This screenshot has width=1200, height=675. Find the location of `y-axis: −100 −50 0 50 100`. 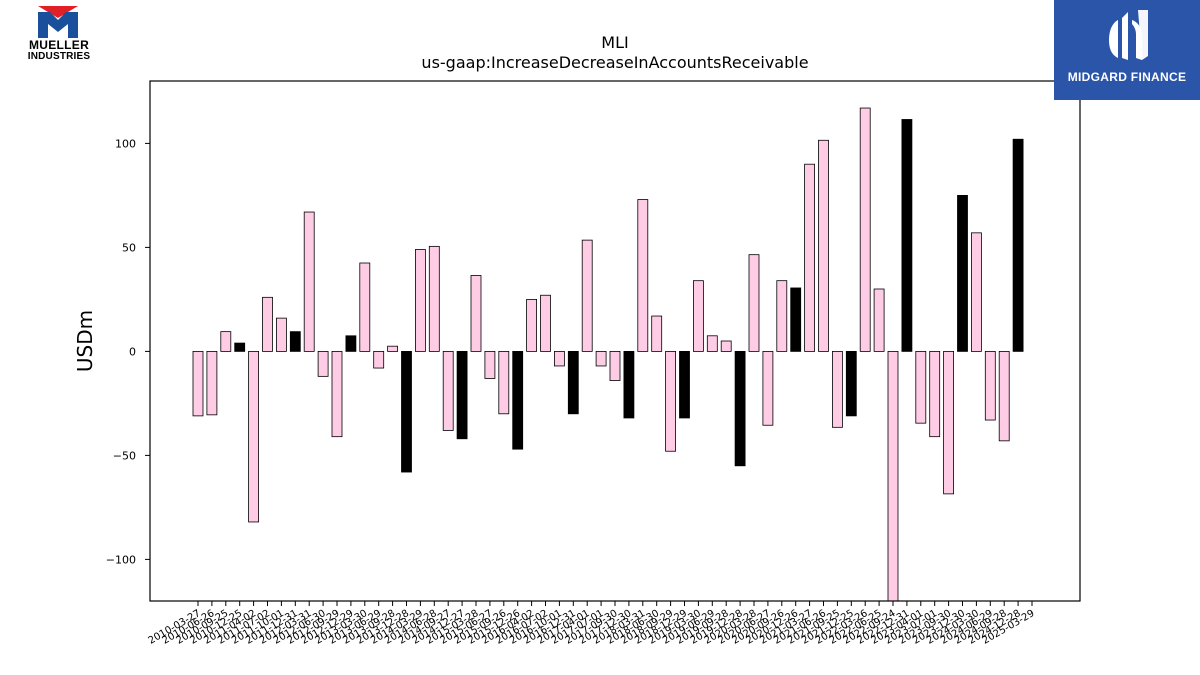

y-axis: −100 −50 0 50 100 is located at coordinates (128, 351).